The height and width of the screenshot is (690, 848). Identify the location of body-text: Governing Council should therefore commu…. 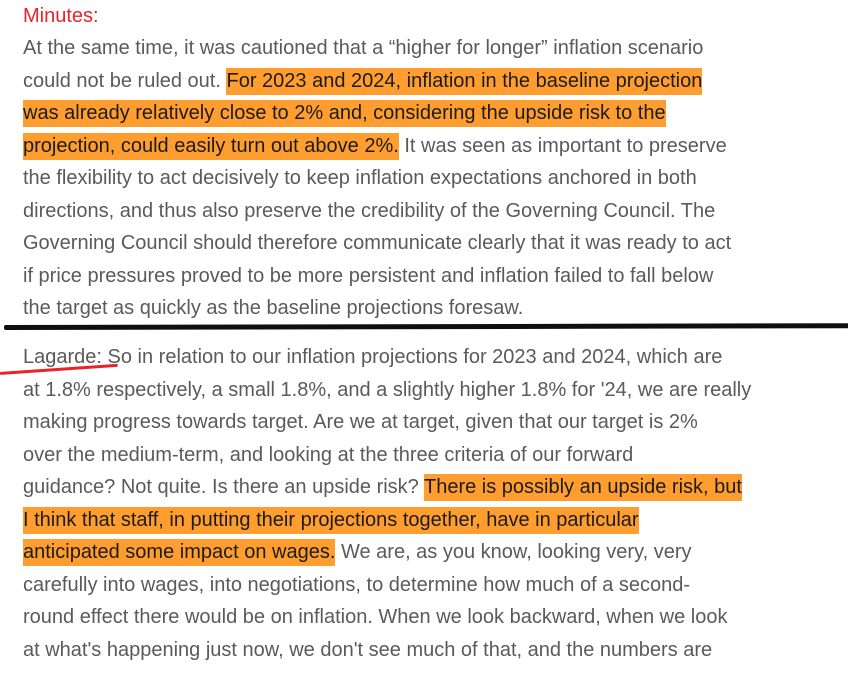
(377, 243).